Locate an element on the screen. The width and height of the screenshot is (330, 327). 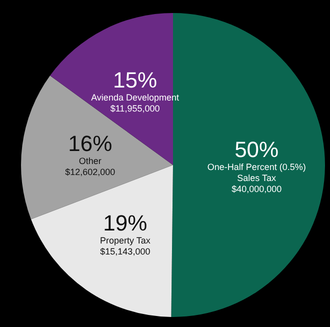
data-label: $40,000,000 is located at coordinates (257, 189).